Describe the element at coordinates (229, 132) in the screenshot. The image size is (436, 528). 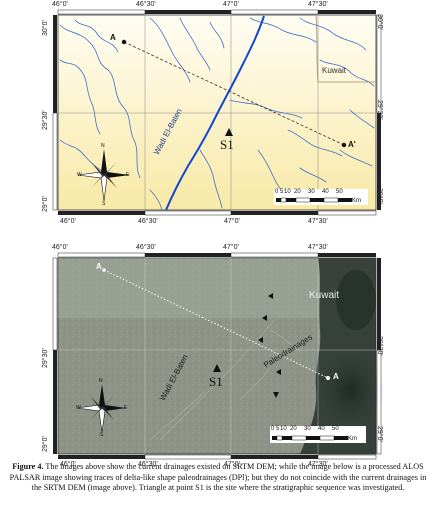
I see `s1-triangle-top` at that location.